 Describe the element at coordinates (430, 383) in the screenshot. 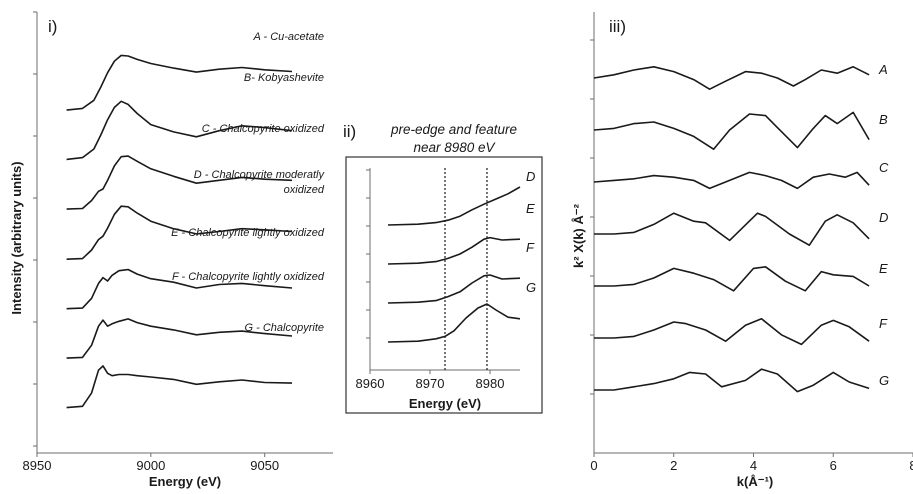

I see `panel-ii-x-tick-label: 8970` at that location.